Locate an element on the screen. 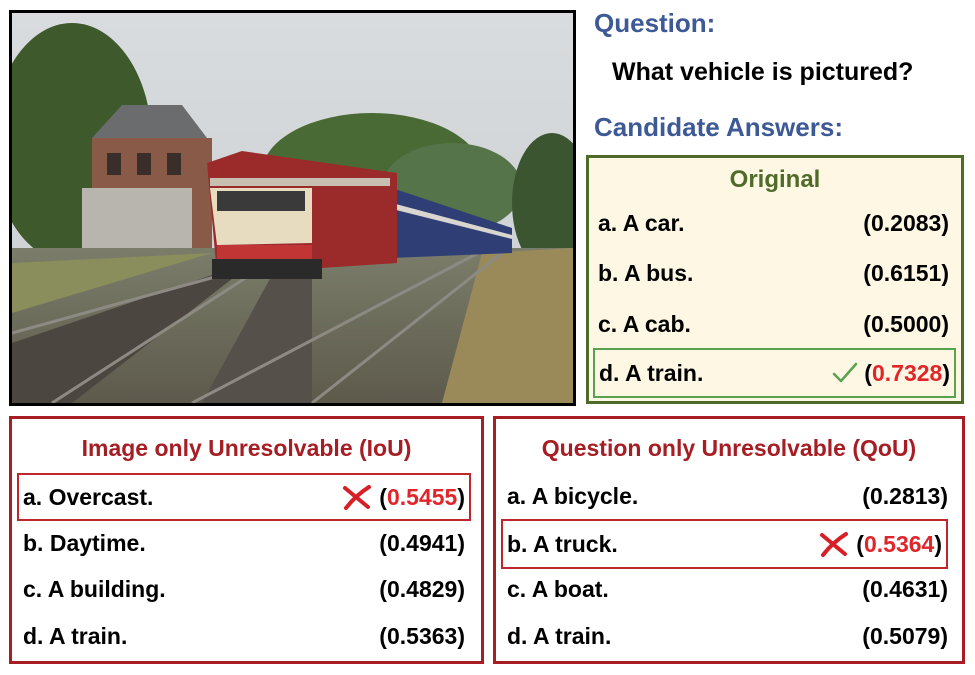 The image size is (975, 675). answer-score: (0.2813) is located at coordinates (905, 495).